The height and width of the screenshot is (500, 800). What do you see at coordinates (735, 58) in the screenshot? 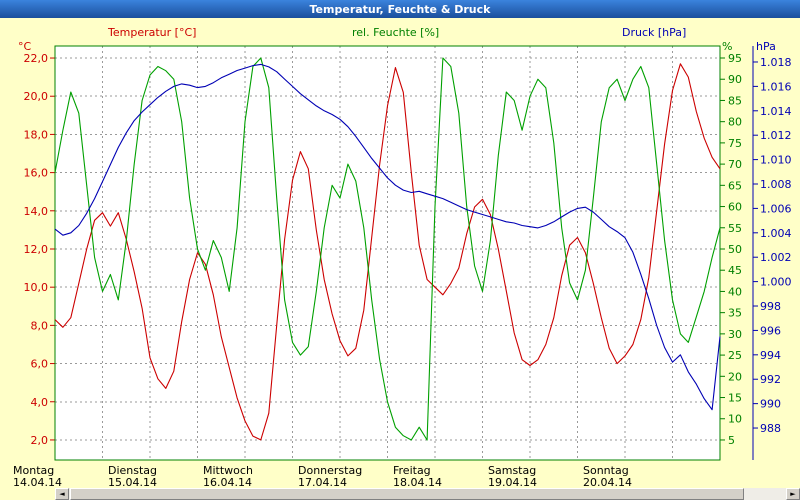
I see `hum-tick-label: 95` at bounding box center [735, 58].